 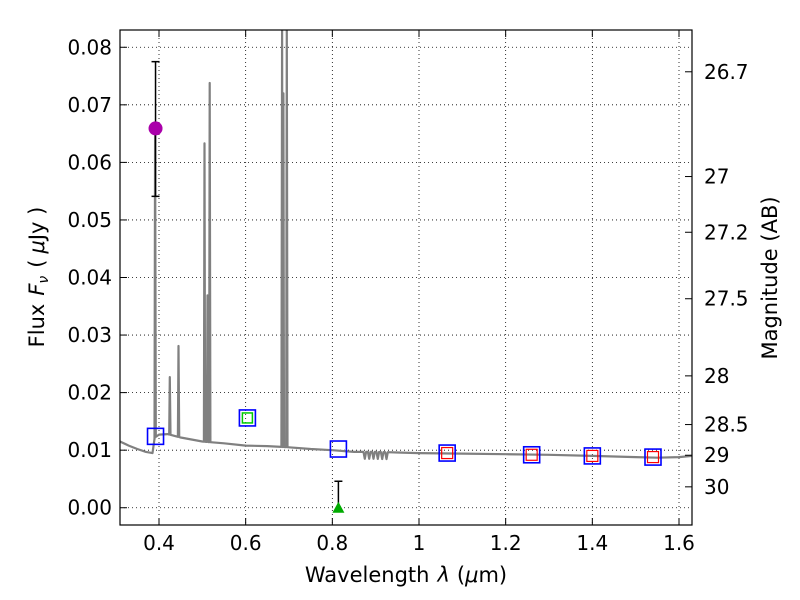 What do you see at coordinates (716, 177) in the screenshot?
I see `magnitude-tick-label: 27` at bounding box center [716, 177].